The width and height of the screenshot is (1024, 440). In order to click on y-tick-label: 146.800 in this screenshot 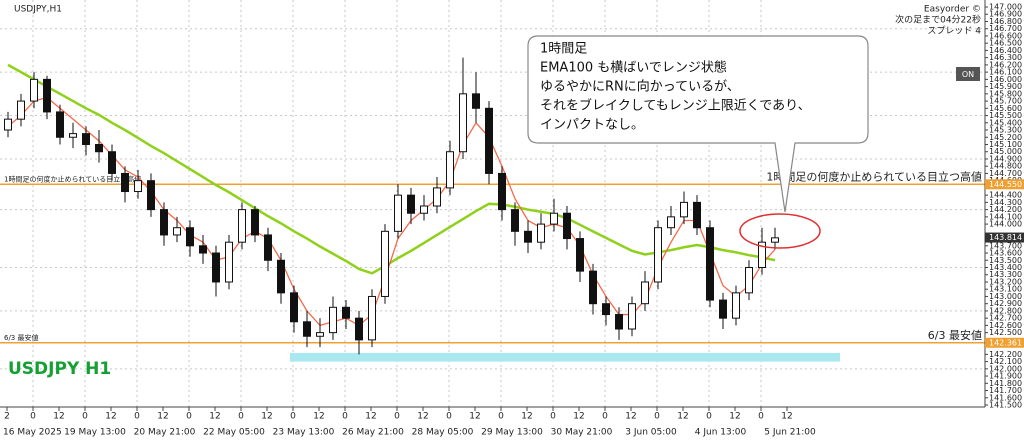, I will do `click(1005, 21)`.